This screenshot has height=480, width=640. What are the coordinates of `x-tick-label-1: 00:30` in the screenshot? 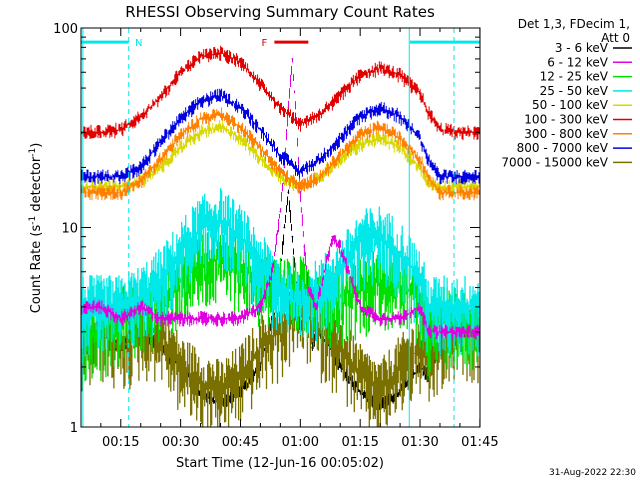 It's located at (180, 442).